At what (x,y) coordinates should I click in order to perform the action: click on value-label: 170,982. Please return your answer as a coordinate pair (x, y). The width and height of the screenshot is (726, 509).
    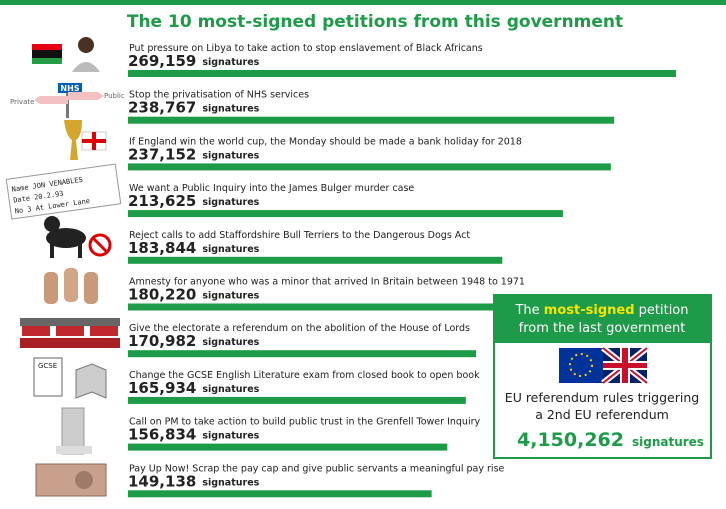
    Looking at the image, I should click on (162, 341).